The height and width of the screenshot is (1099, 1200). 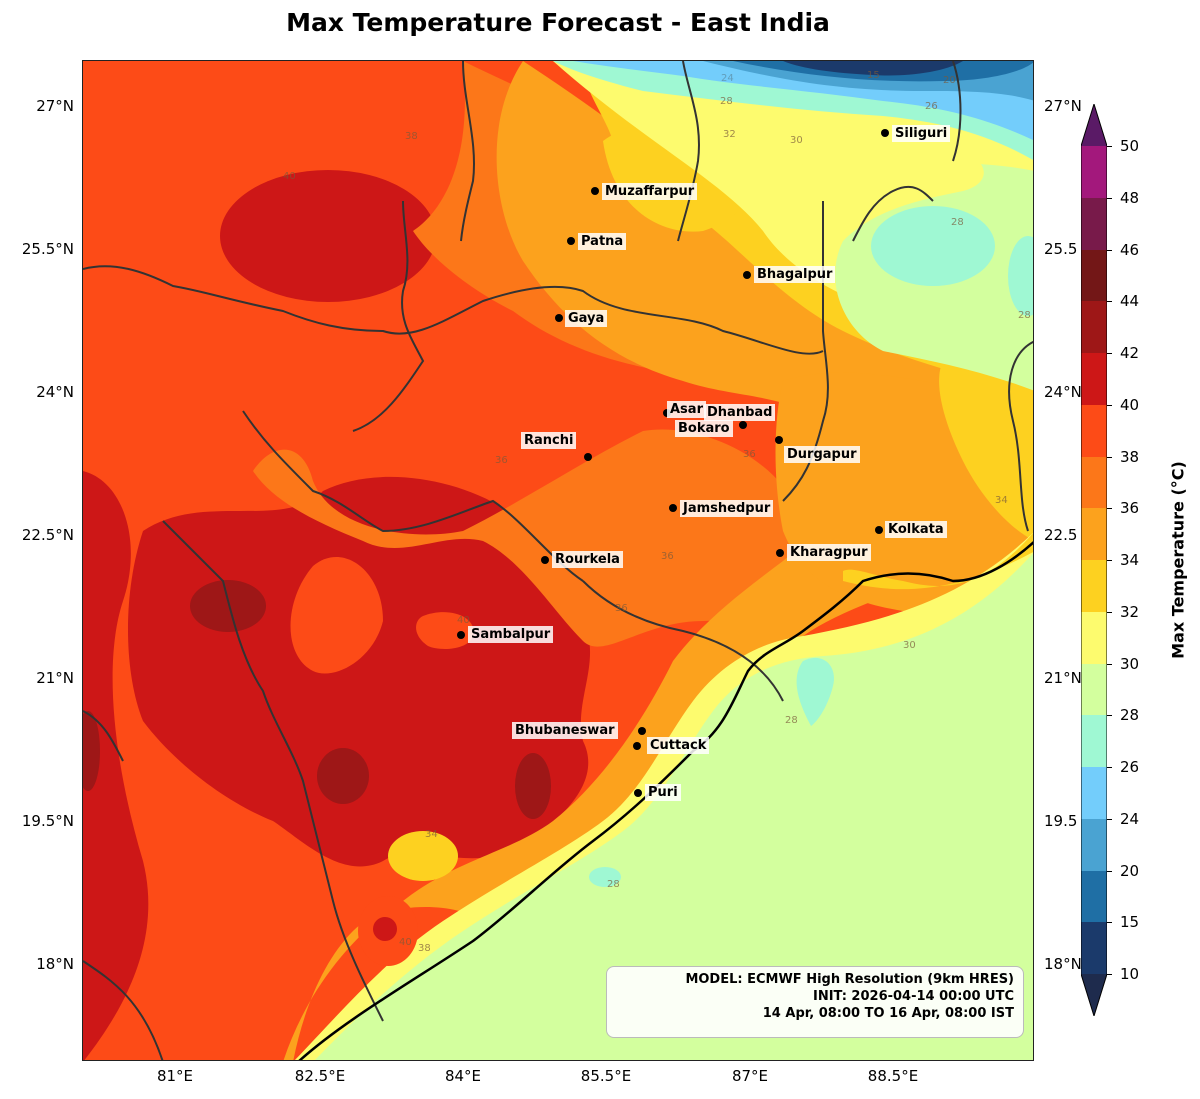 I want to click on colorbar-tick-label: 50, so click(x=1130, y=146).